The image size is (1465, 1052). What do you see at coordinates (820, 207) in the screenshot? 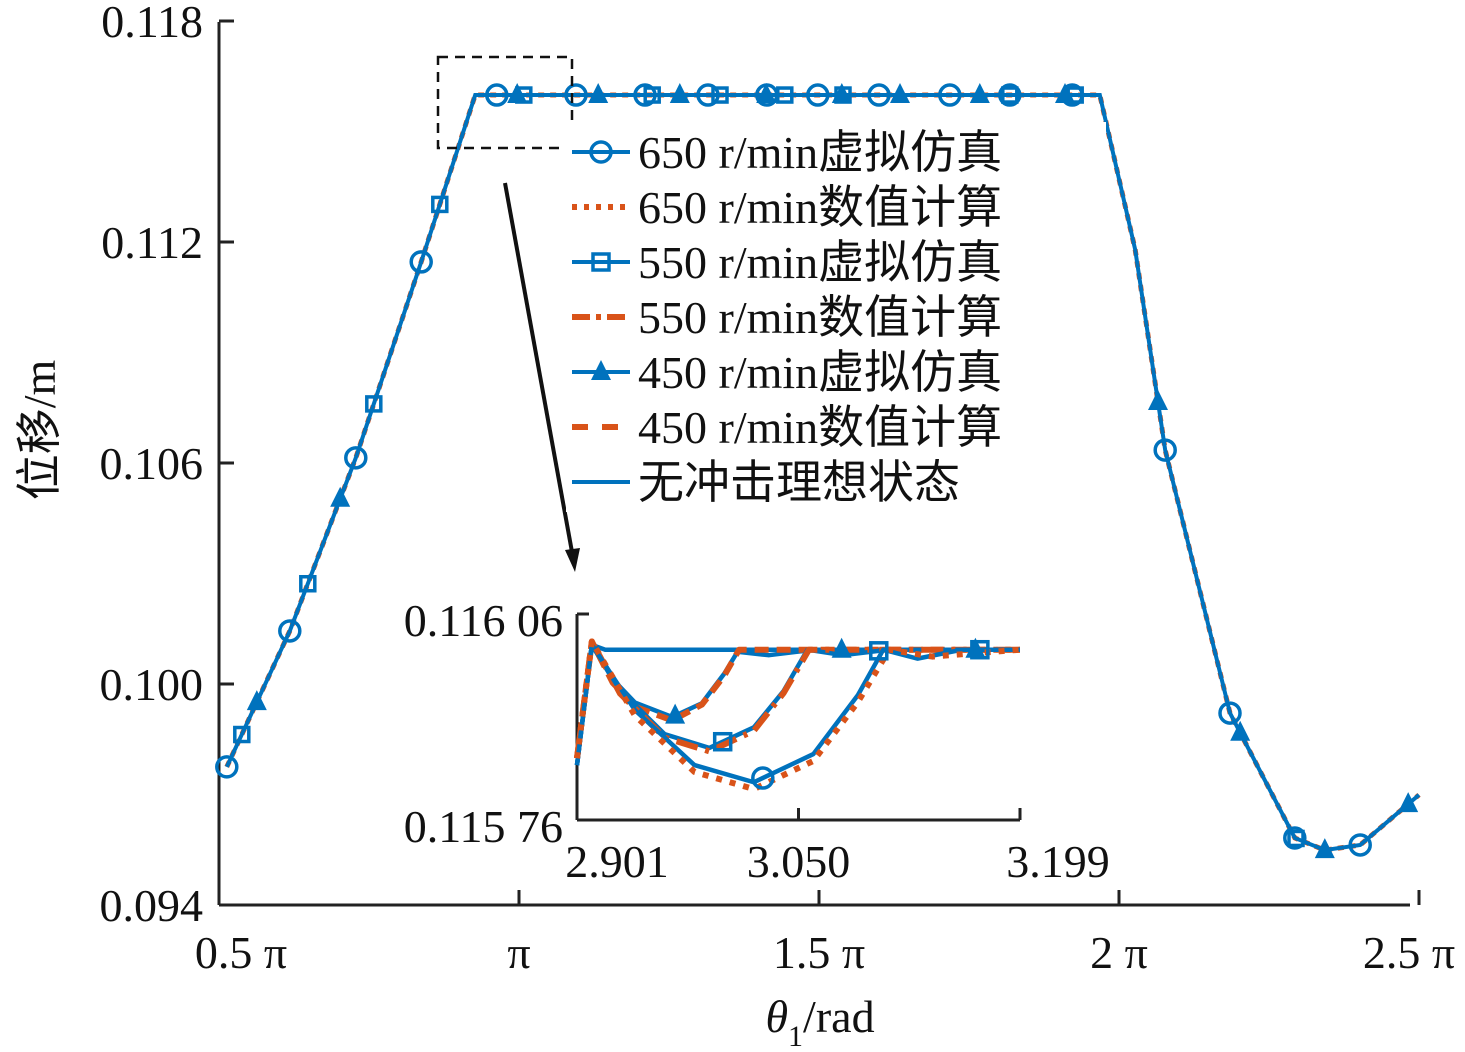
I see `legend-label: 650 r/min数值计算` at bounding box center [820, 207].